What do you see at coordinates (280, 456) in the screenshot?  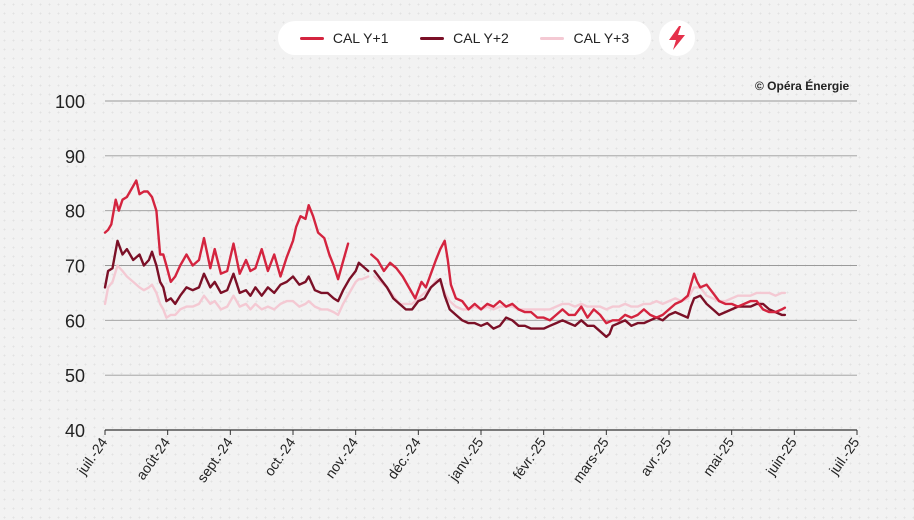 I see `x-tick-label: oct.-24` at bounding box center [280, 456].